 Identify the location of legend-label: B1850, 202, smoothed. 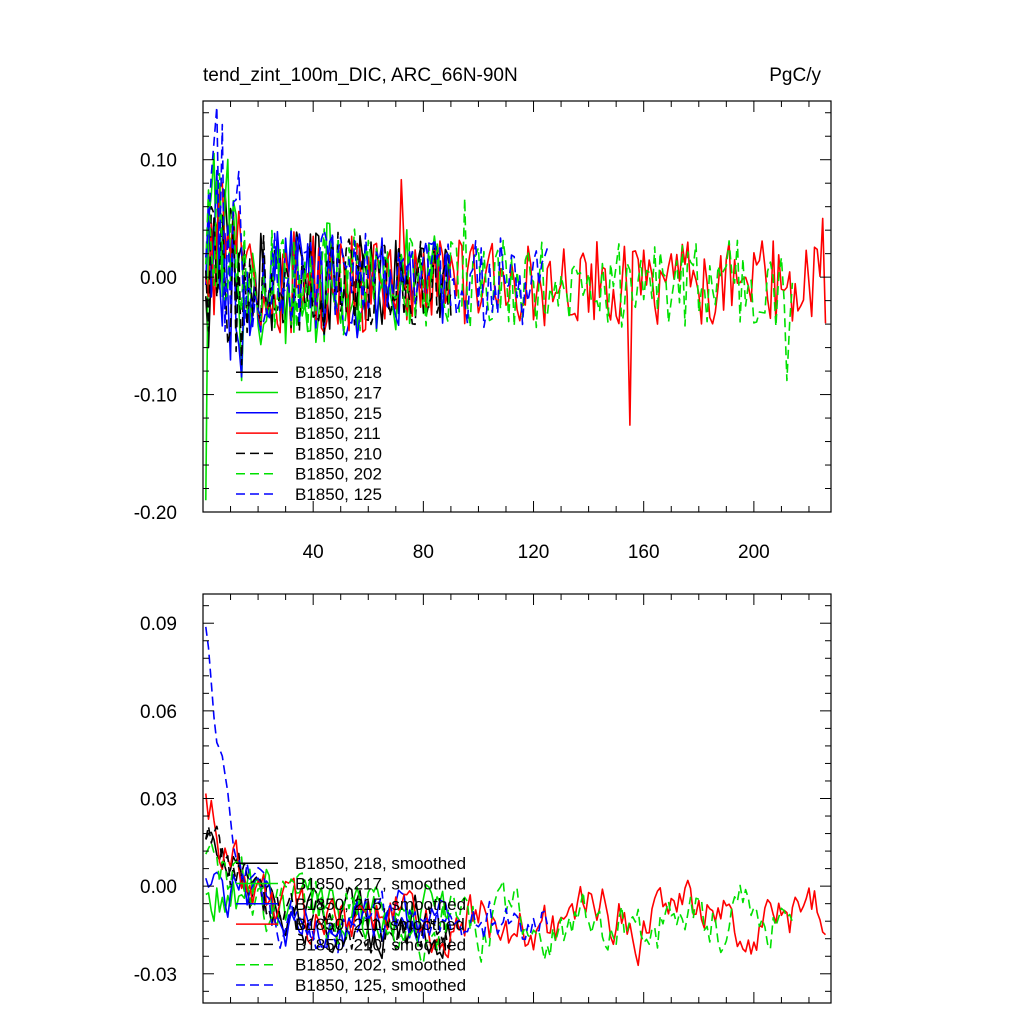
(380, 965).